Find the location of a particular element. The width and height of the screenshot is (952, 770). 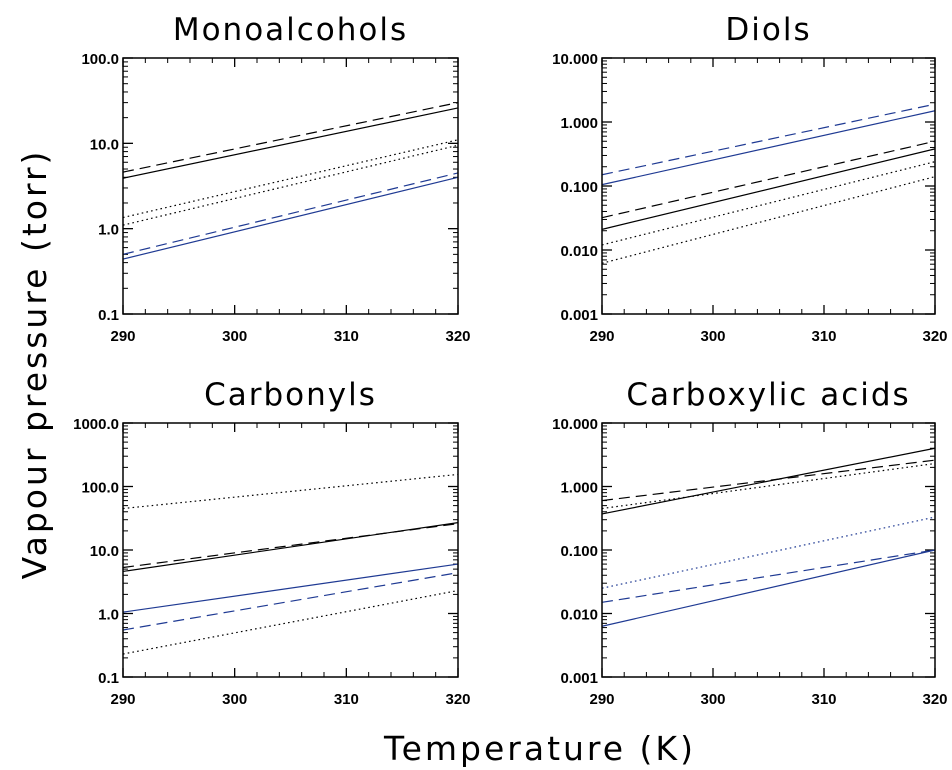

series-line-4-blue-dotted is located at coordinates (768, 552).